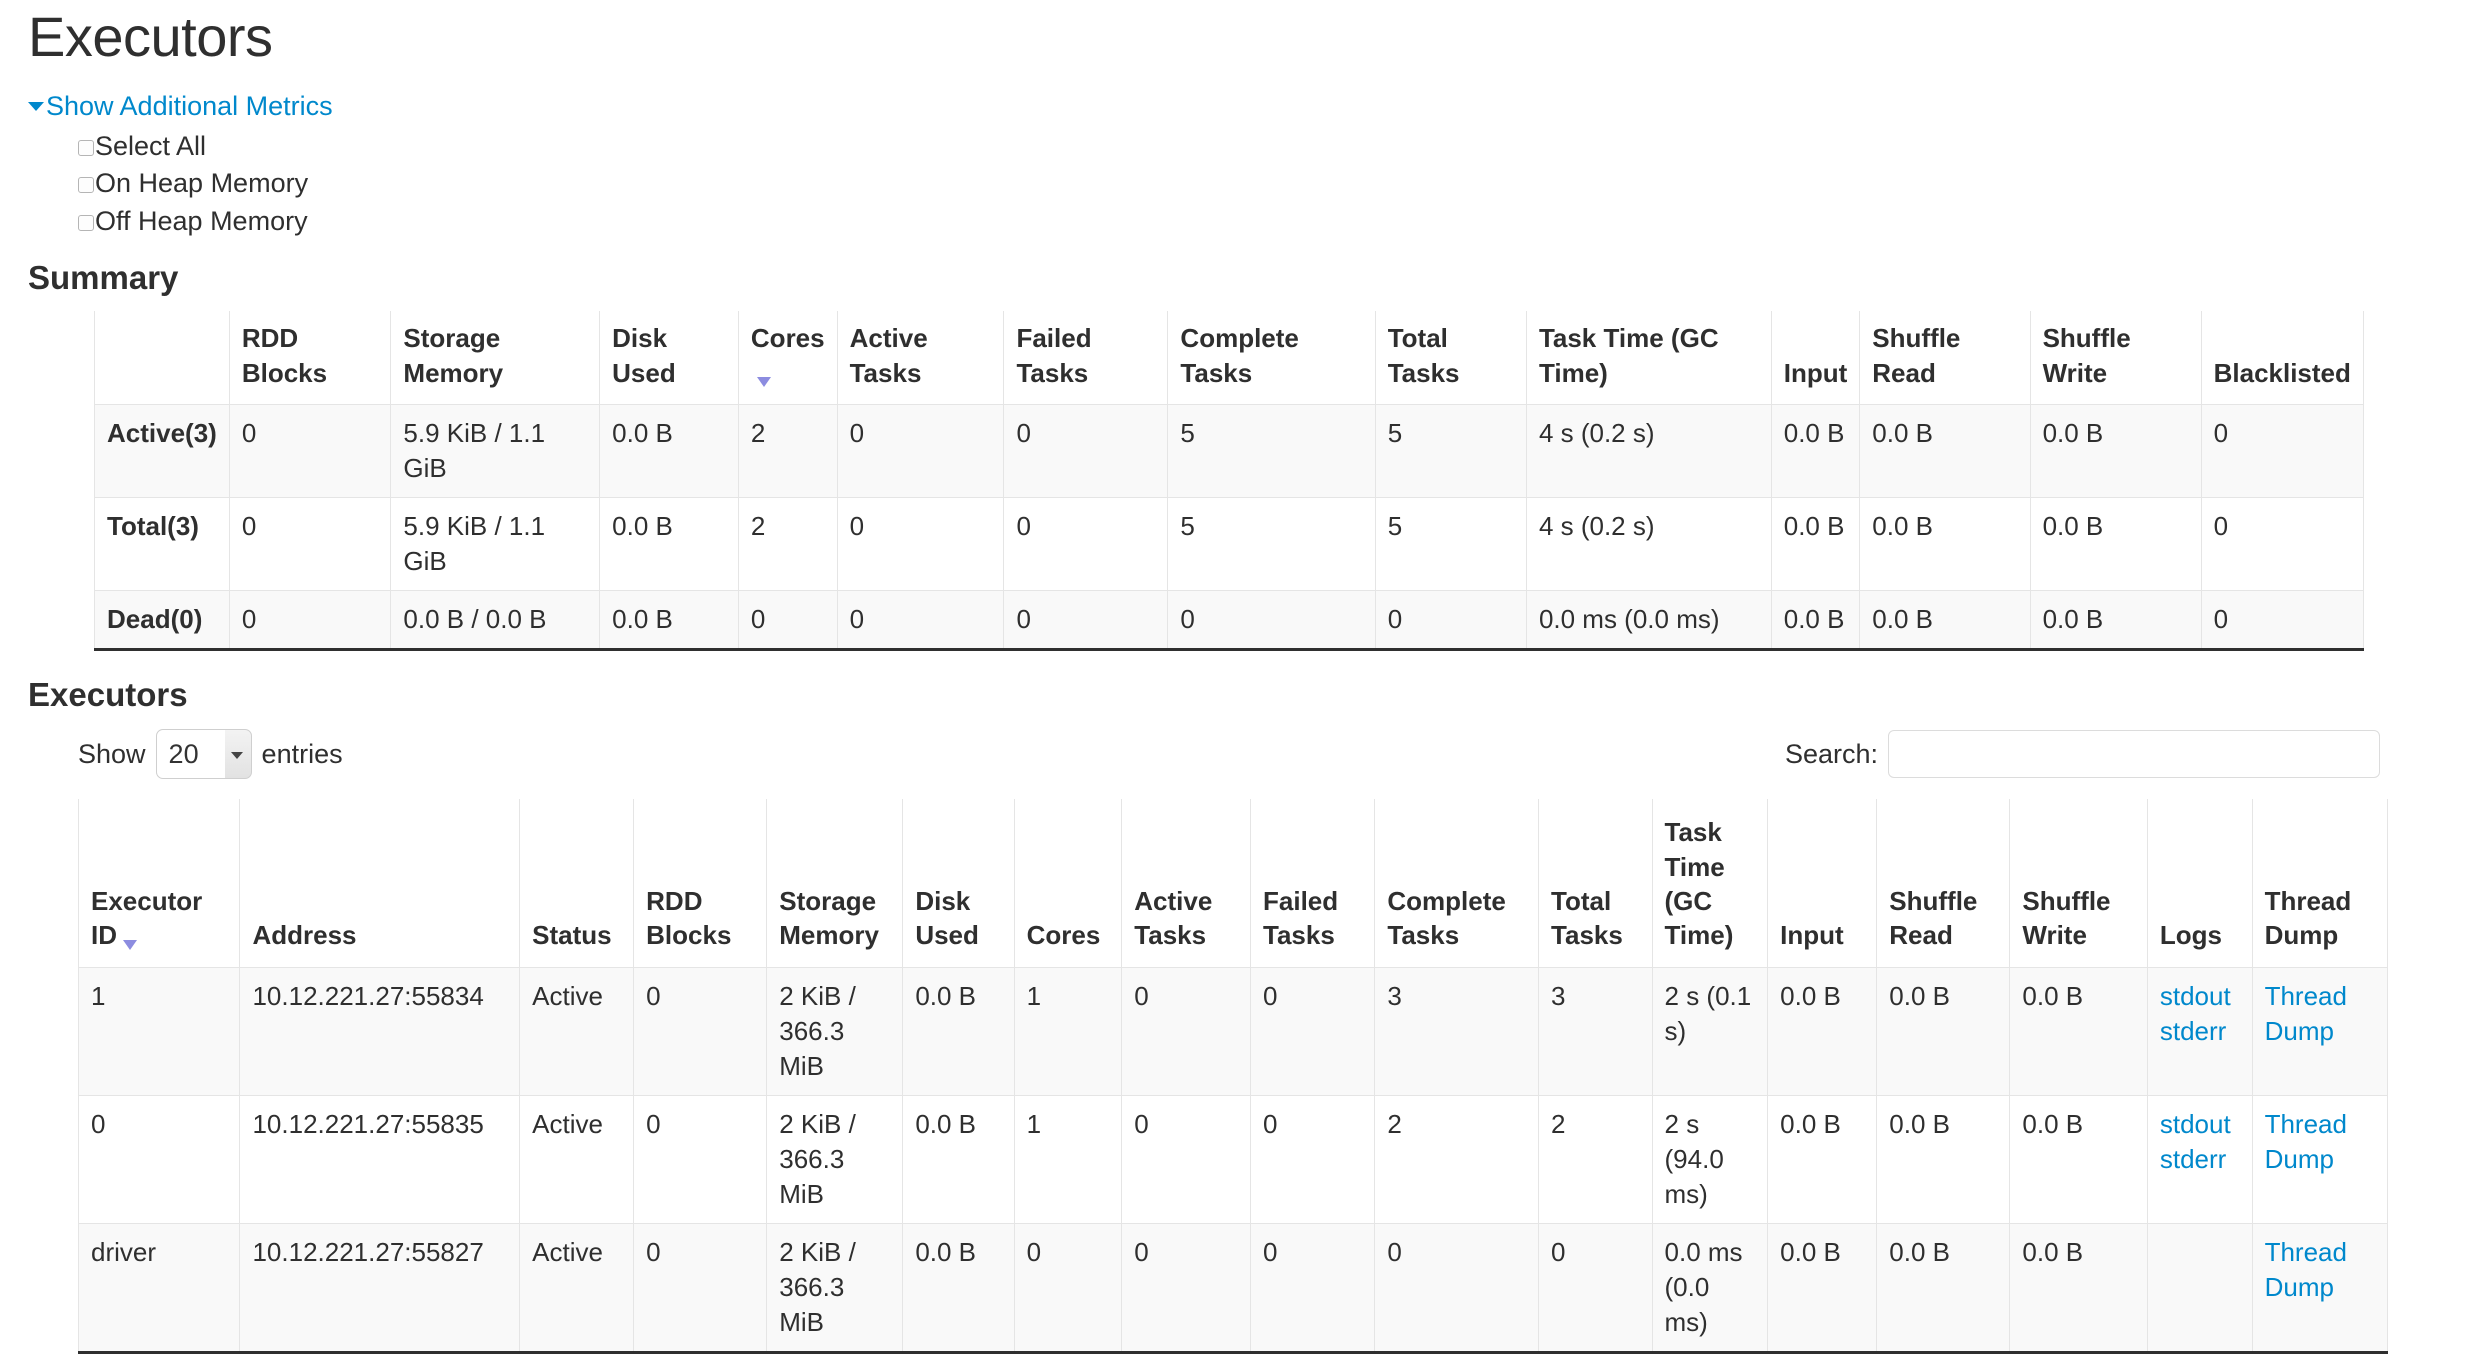 The image size is (2466, 1354). Describe the element at coordinates (159, 883) in the screenshot. I see `executors-col-executor-id: Executor ID` at that location.